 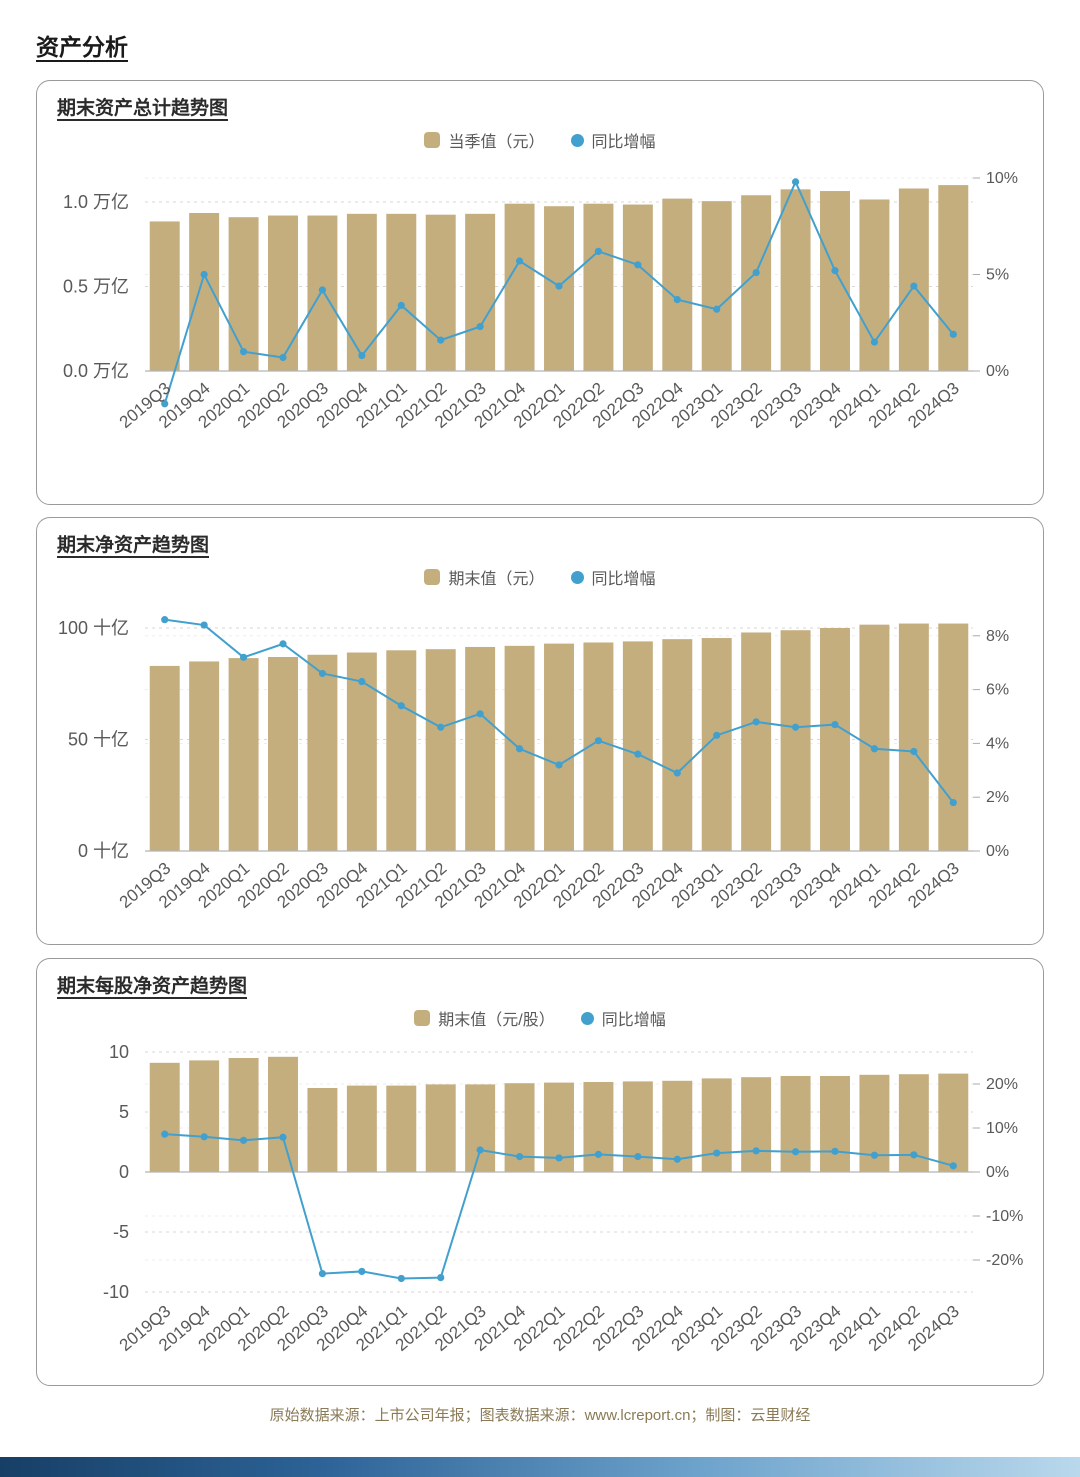 I want to click on bottom-gradient-bar, so click(x=540, y=1467).